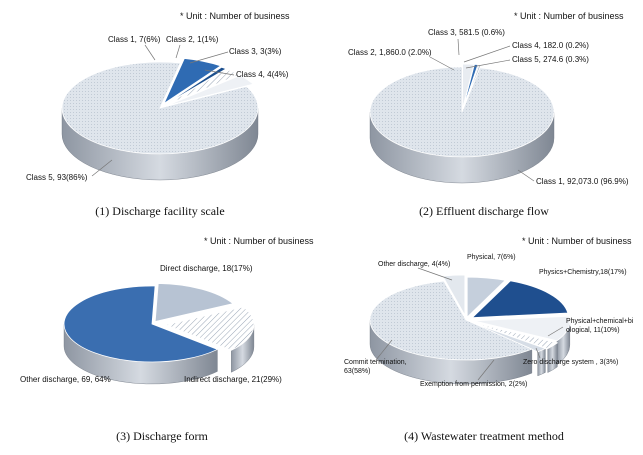 This screenshot has width=643, height=455. Describe the element at coordinates (194, 302) in the screenshot. I see `pie-slice-direct-discharge` at that location.